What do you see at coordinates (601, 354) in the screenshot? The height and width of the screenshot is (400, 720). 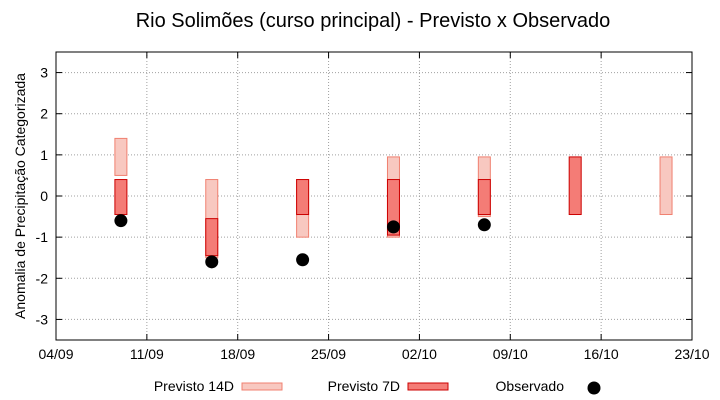 I see `x-tick-label: 16/10` at bounding box center [601, 354].